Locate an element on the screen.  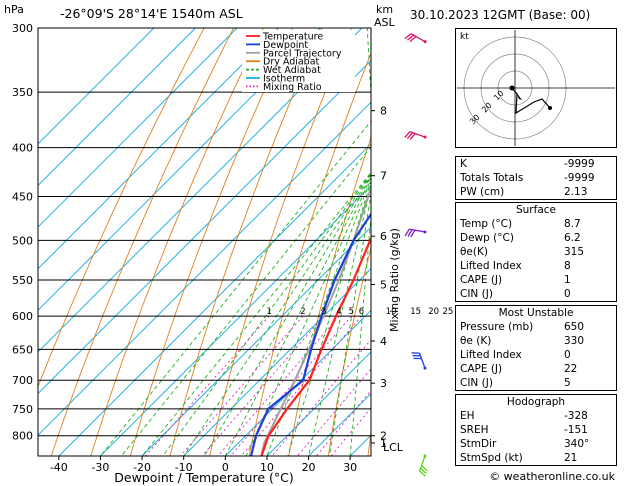
surface-value: 8 is located at coordinates (567, 266).